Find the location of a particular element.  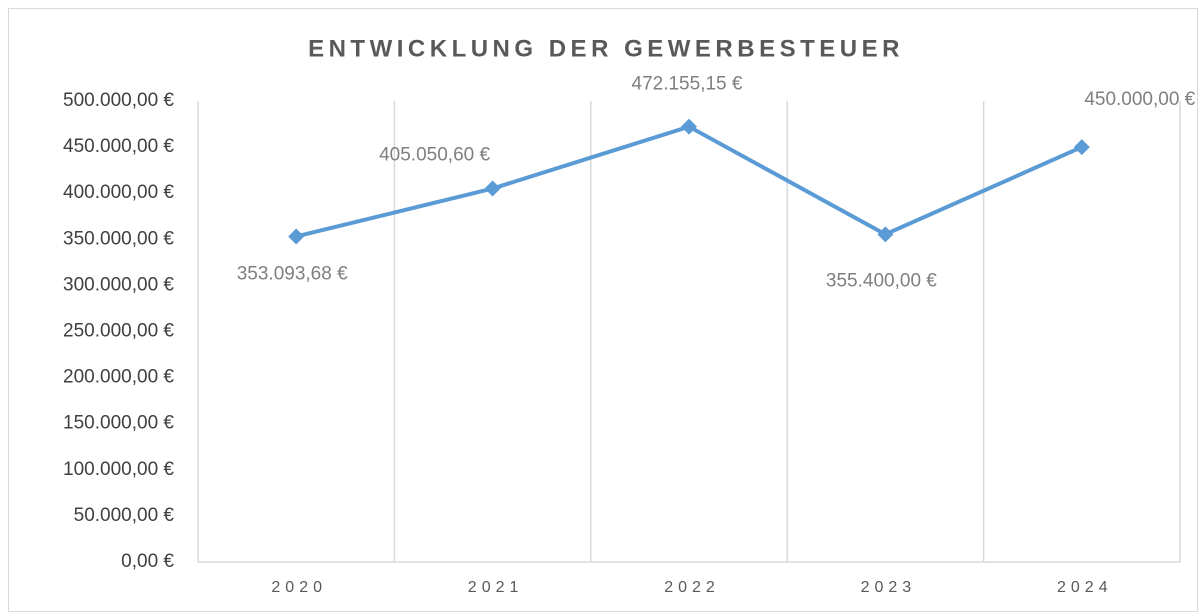

y-tick-label: 450.000,00 € is located at coordinates (118, 146).